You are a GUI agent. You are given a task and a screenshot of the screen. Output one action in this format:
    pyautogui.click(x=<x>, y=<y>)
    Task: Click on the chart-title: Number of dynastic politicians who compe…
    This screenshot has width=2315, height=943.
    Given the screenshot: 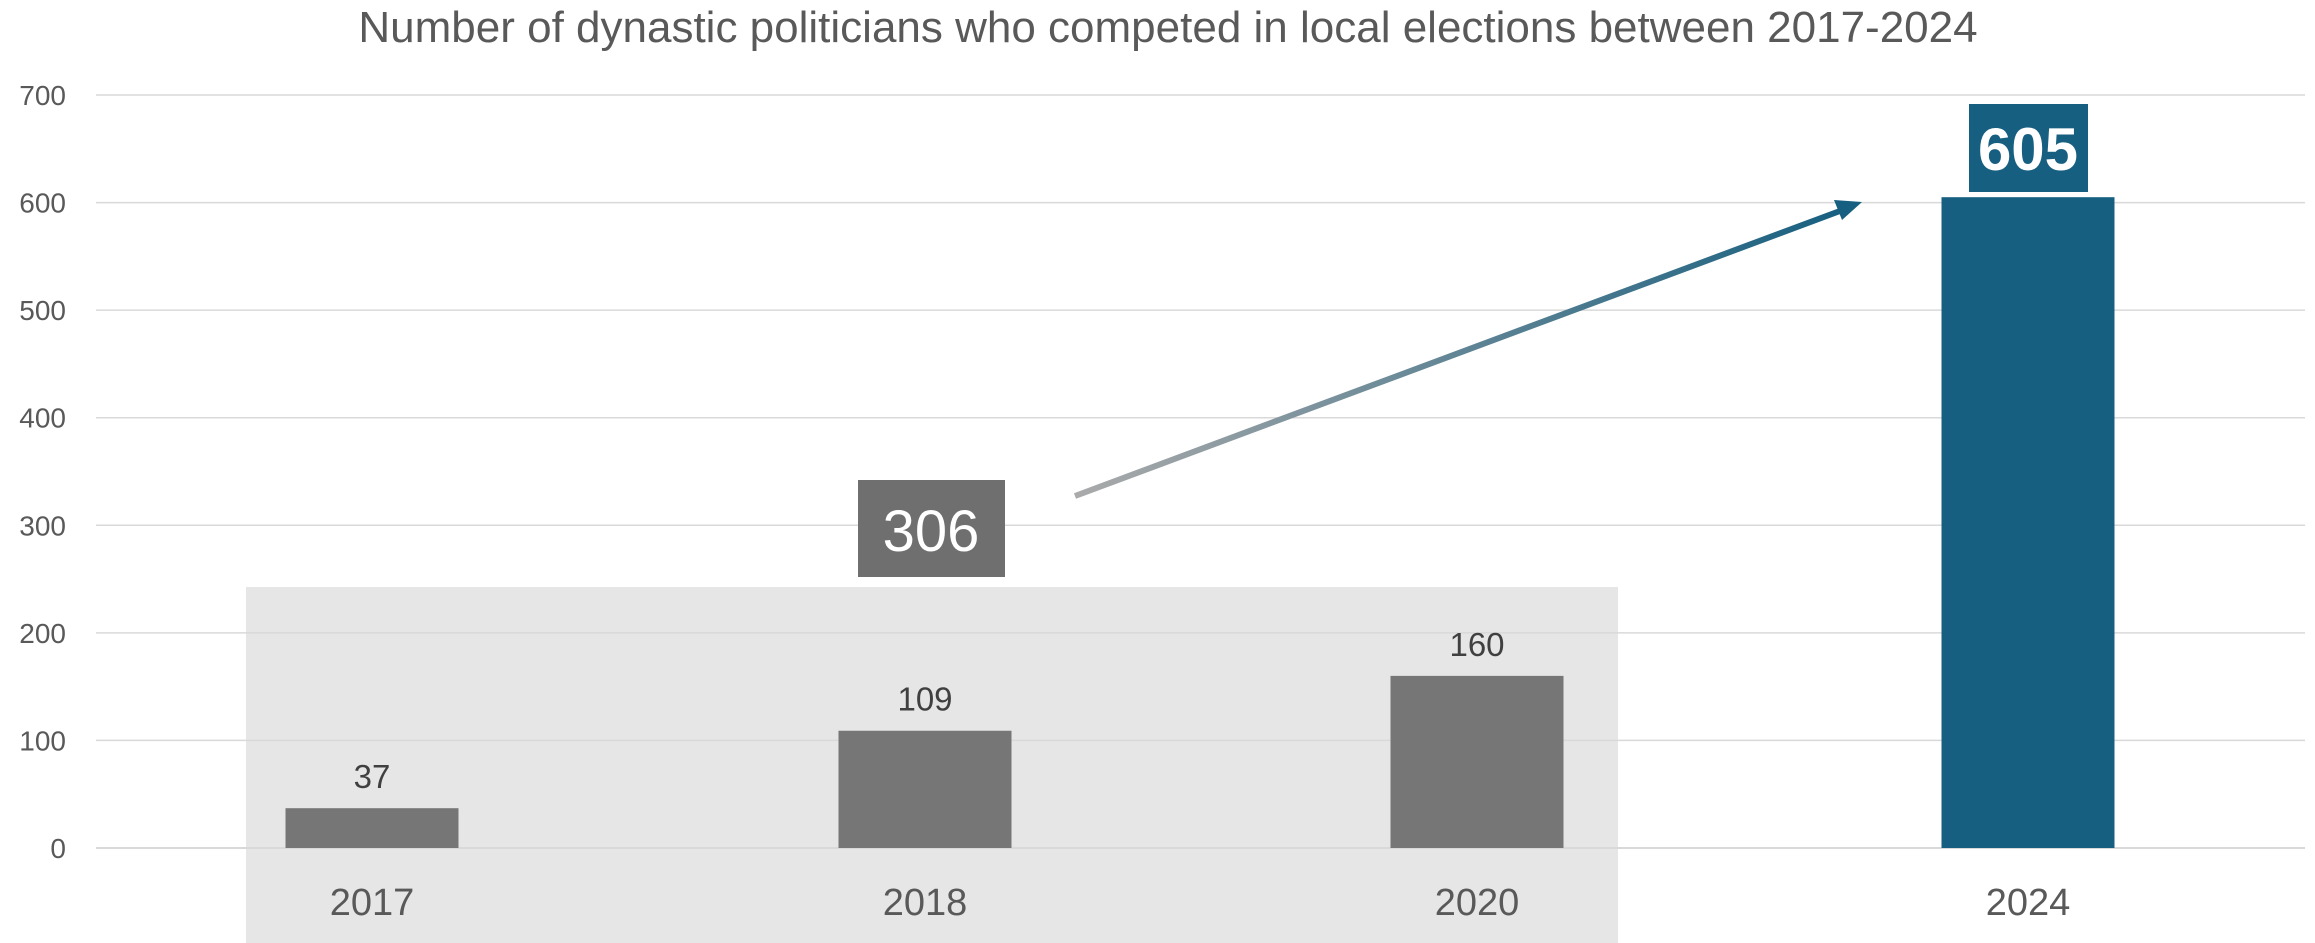 What is the action you would take?
    pyautogui.click(x=1167, y=27)
    